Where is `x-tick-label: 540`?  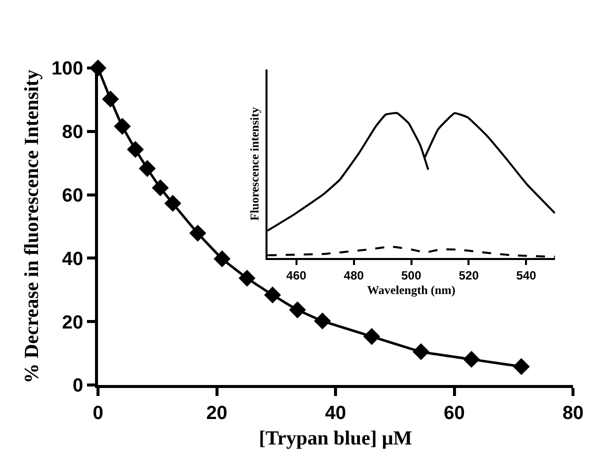 x-tick-label: 540 is located at coordinates (526, 275).